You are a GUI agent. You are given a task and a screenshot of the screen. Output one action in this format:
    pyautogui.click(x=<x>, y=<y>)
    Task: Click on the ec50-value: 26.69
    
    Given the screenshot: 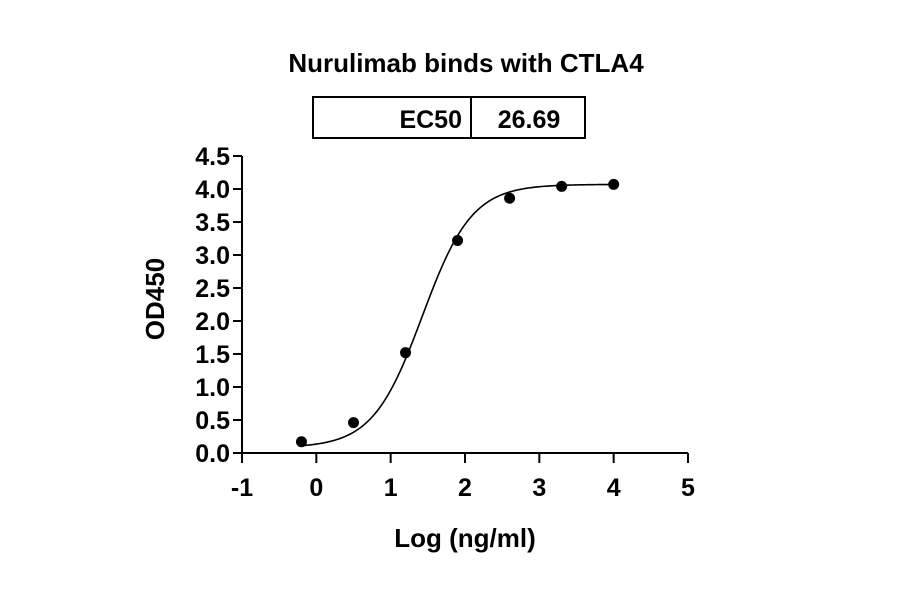 What is the action you would take?
    pyautogui.click(x=529, y=120)
    